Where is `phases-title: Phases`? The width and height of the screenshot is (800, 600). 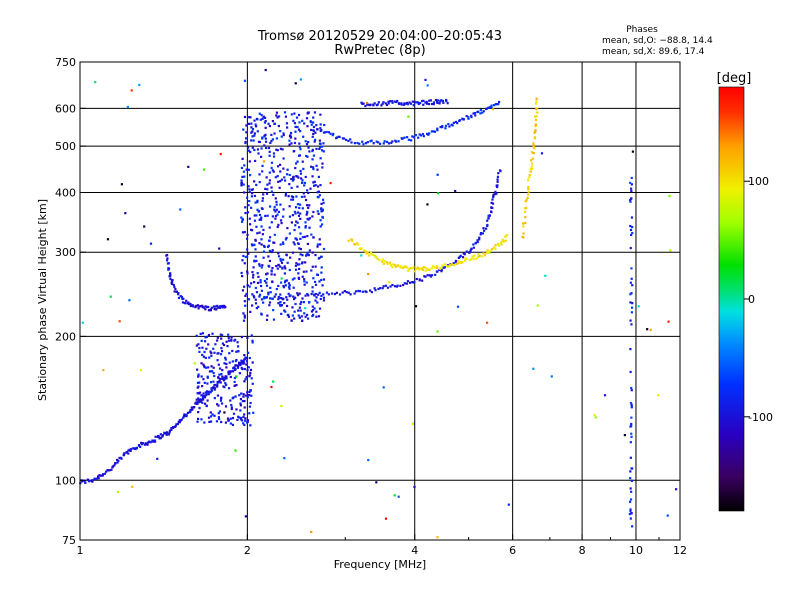 phases-title: Phases is located at coordinates (642, 30).